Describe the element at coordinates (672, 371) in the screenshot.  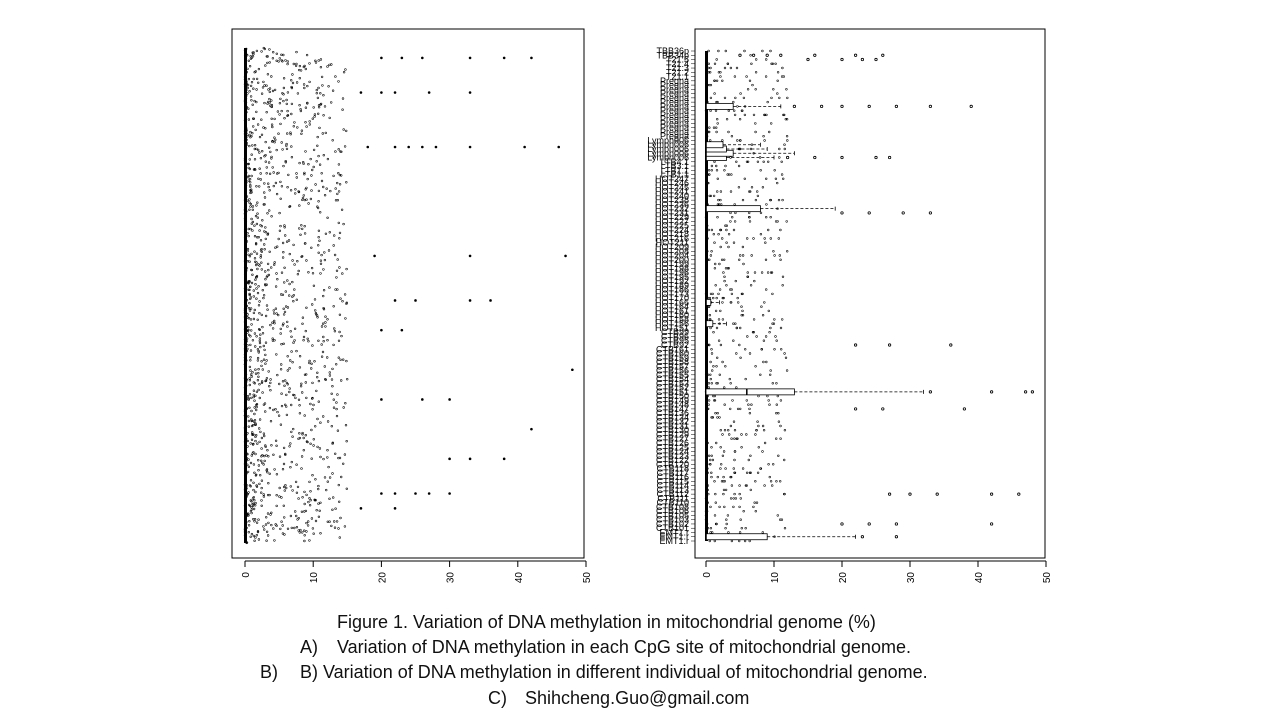
I see `panel-b-category-label-40: CTB156` at that location.